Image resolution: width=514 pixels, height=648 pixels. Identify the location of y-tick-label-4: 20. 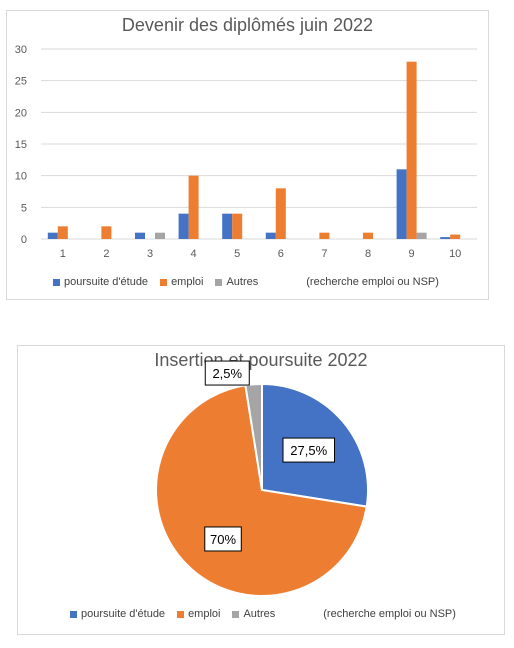
(21, 113).